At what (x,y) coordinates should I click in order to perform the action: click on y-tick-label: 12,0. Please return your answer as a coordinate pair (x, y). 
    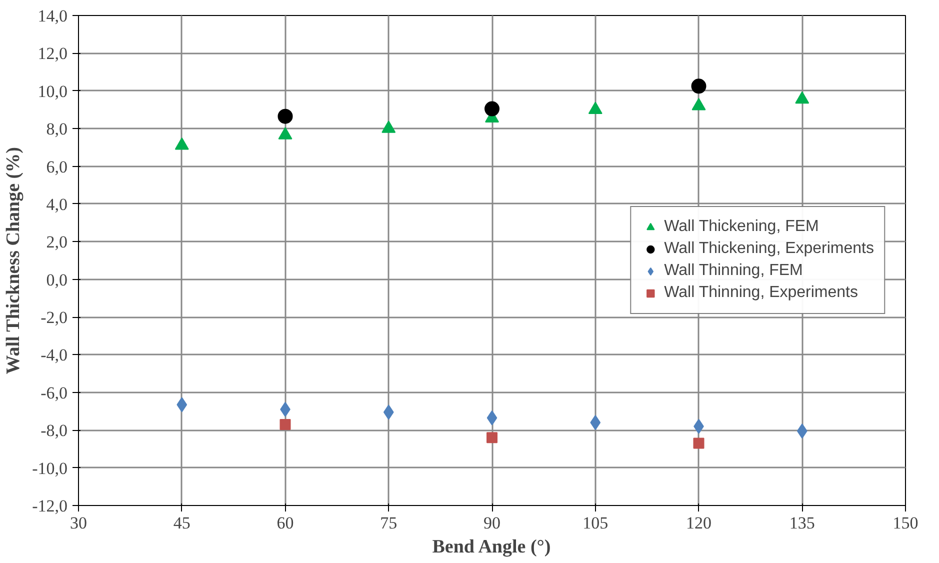
    Looking at the image, I should click on (53, 54).